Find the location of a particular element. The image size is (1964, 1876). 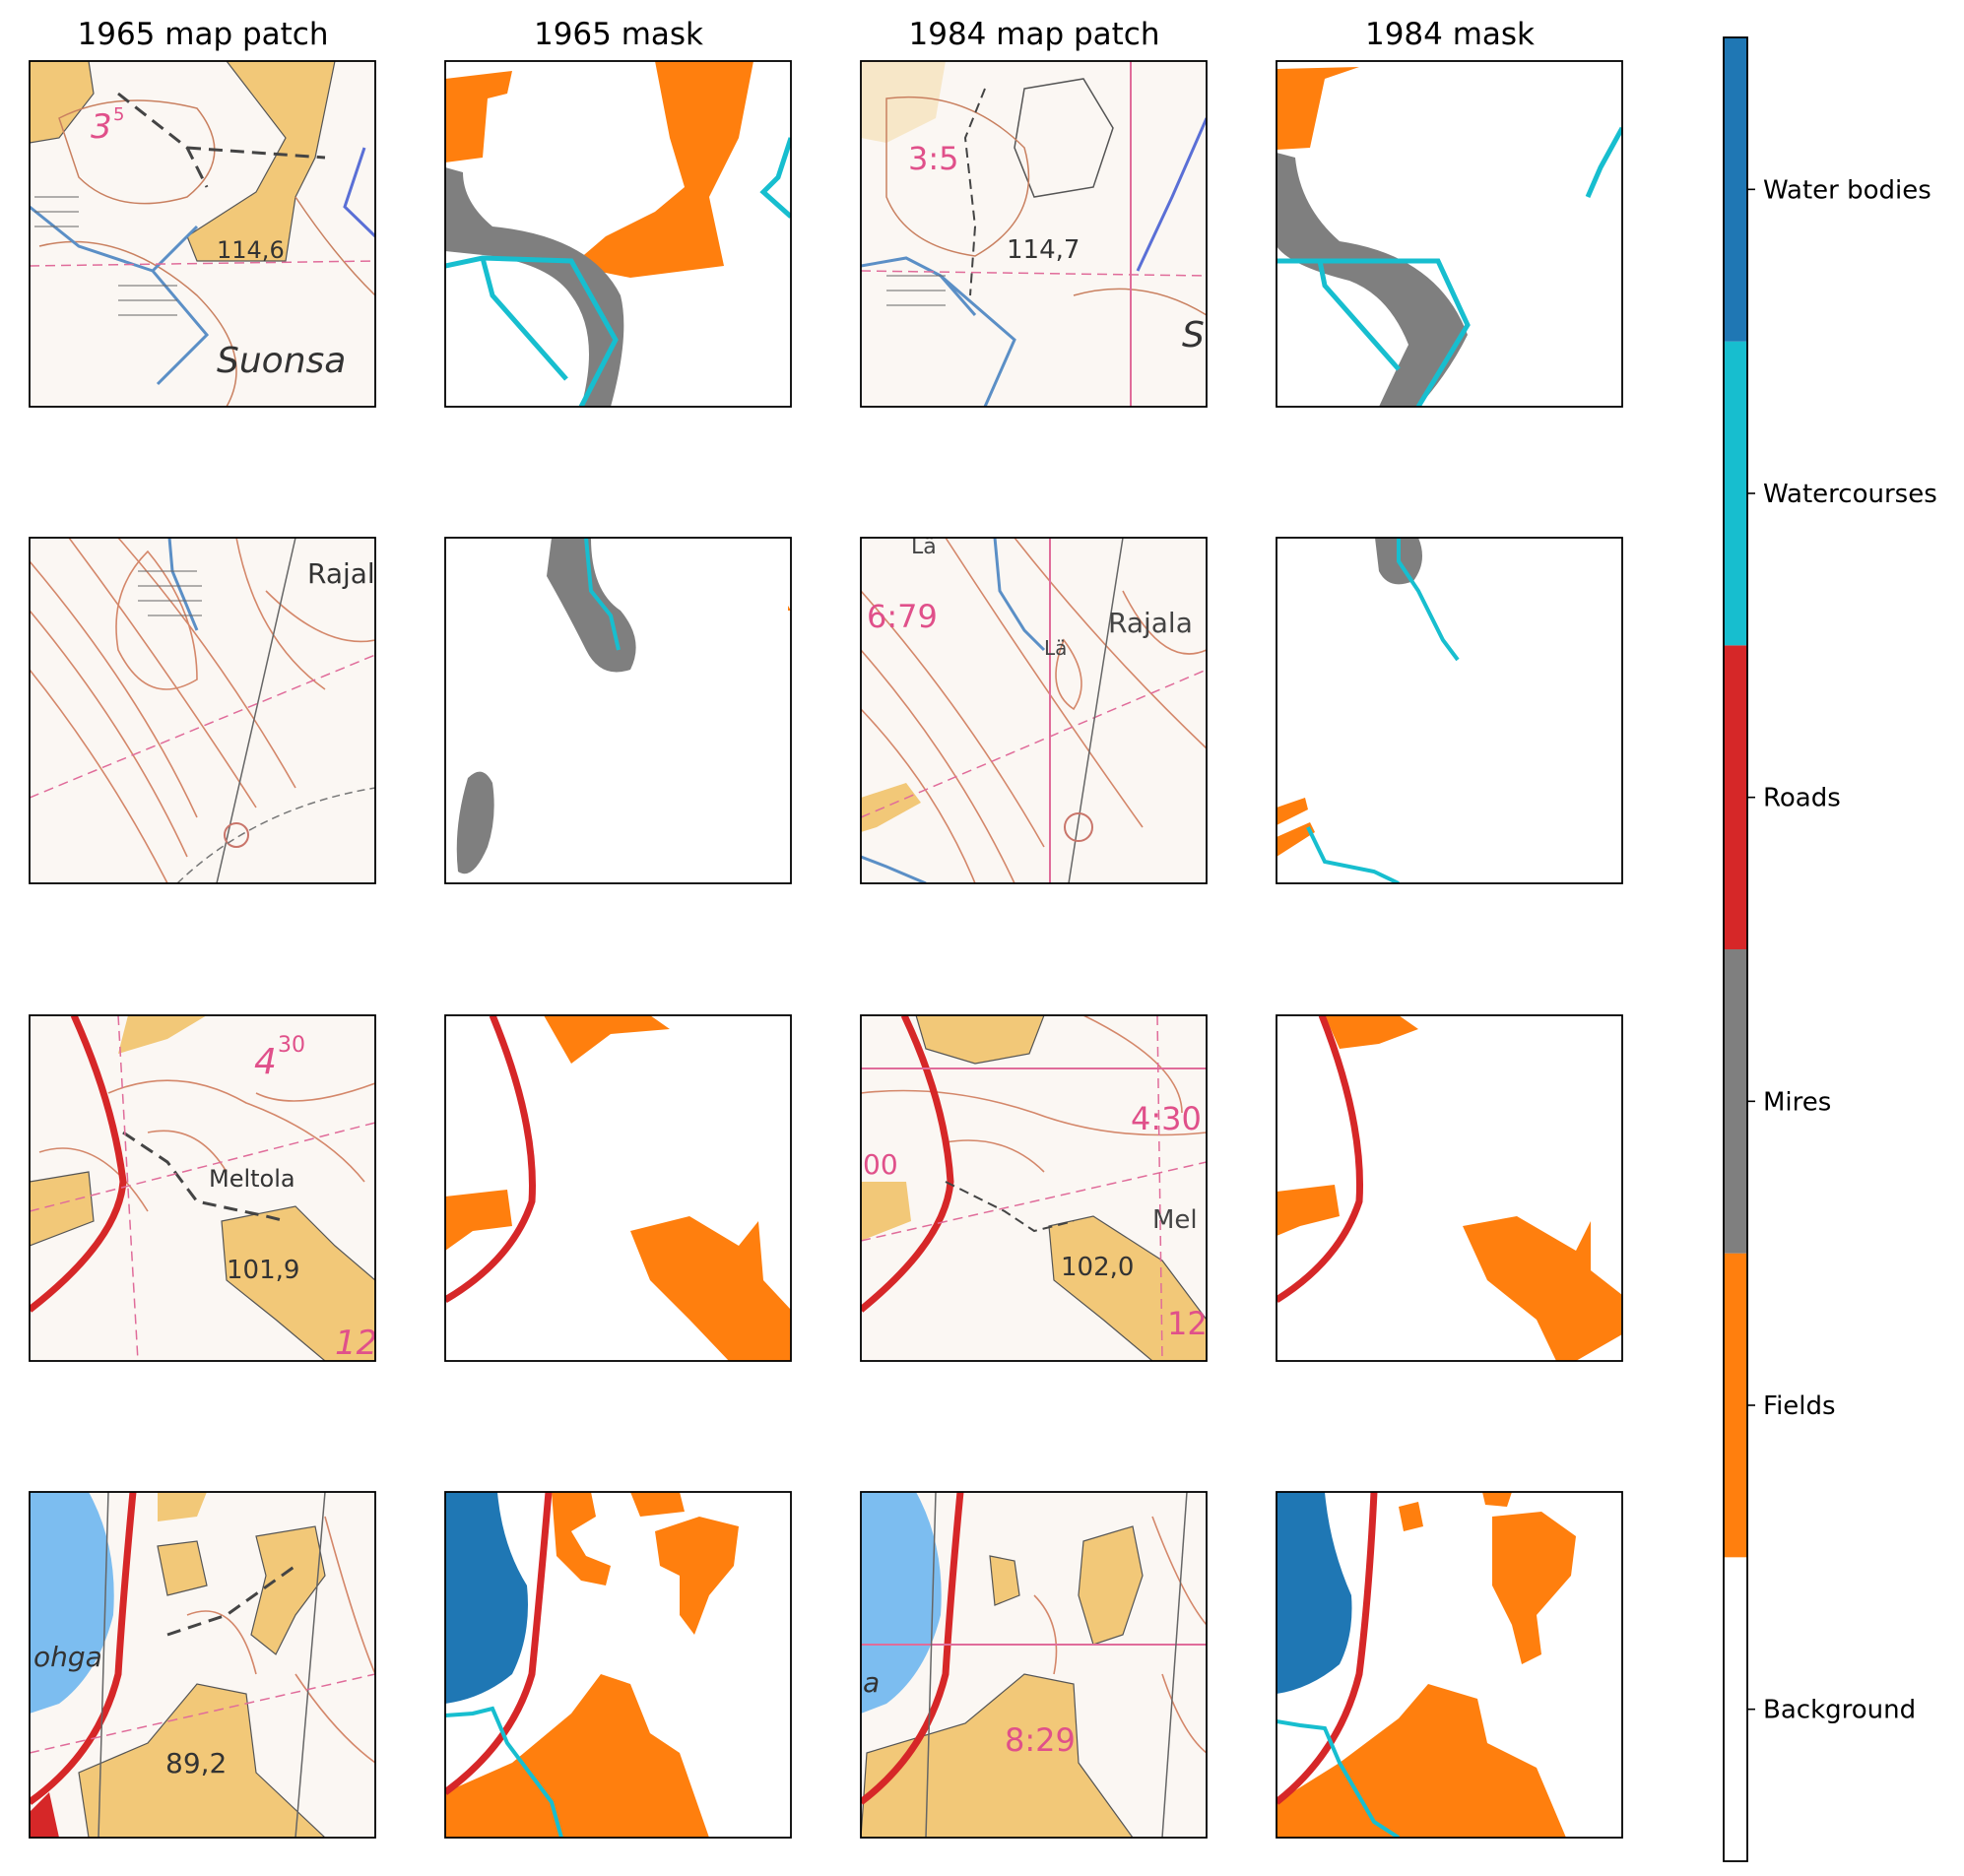

colorbar-label: Water bodies is located at coordinates (1847, 190).